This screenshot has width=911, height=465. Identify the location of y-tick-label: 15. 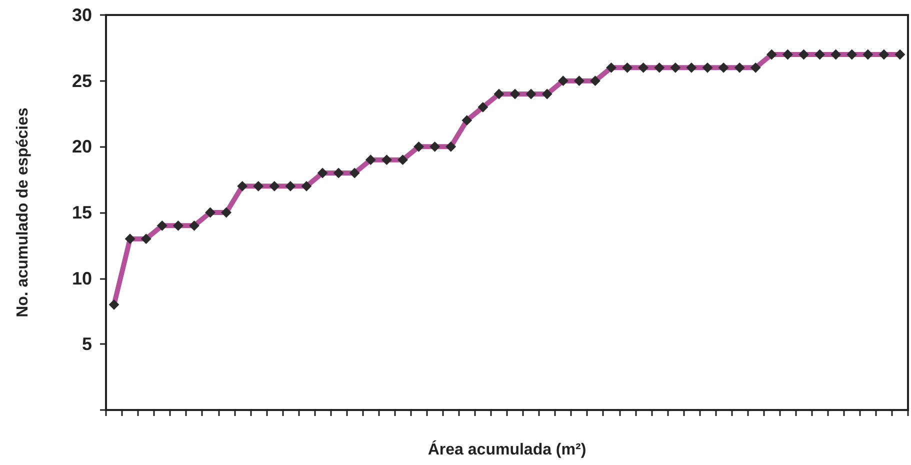
(82, 212).